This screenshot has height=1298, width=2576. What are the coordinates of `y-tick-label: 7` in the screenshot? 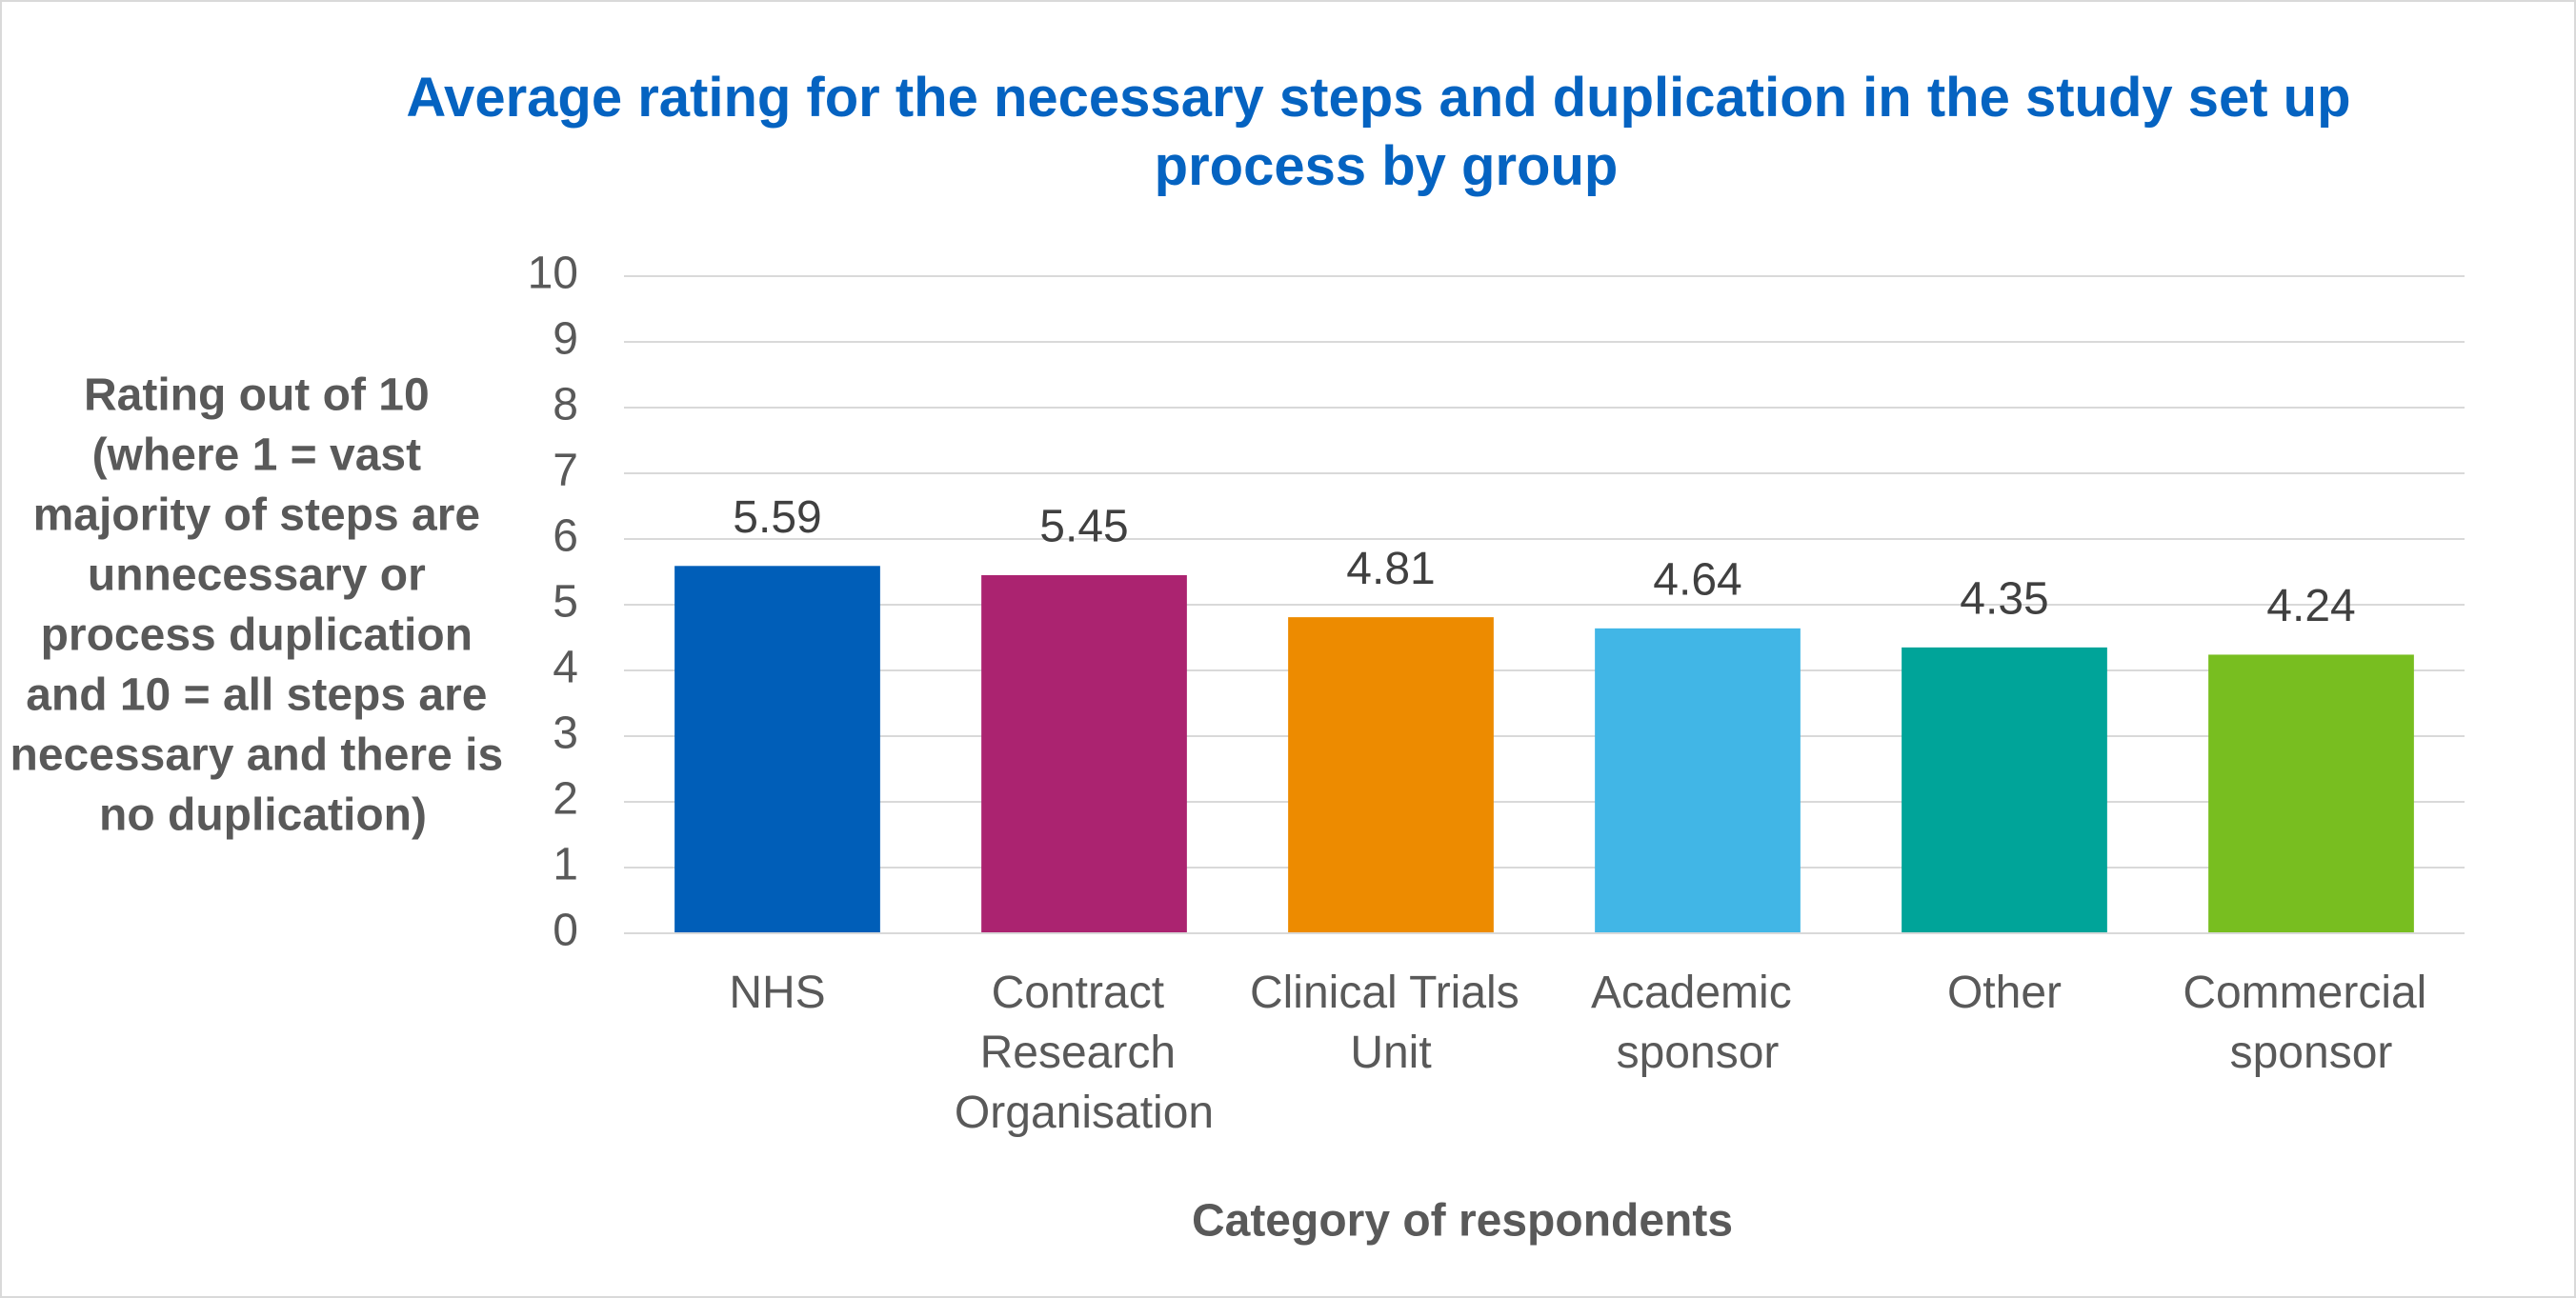 It's located at (565, 471).